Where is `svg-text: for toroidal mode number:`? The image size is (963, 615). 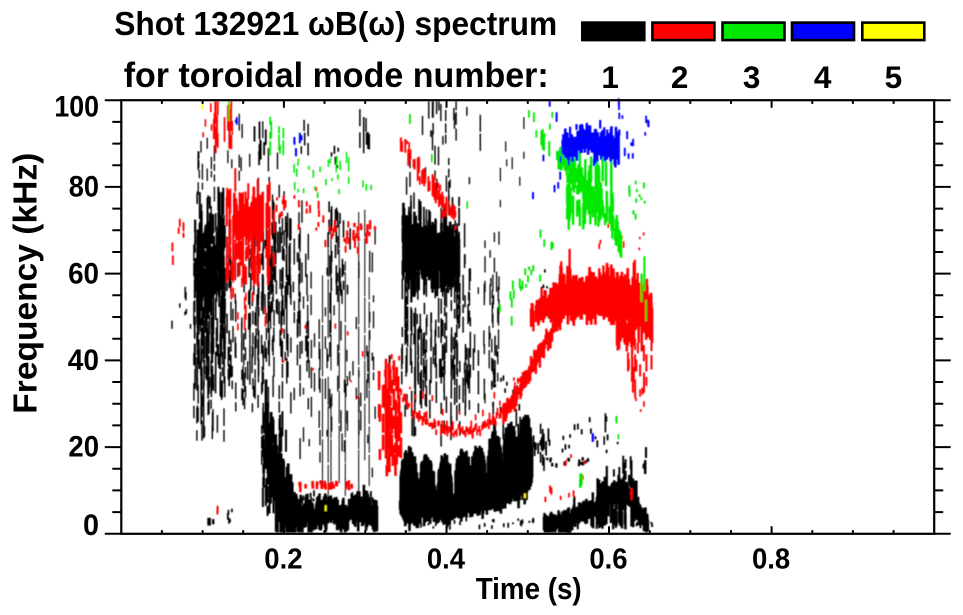
svg-text: for toroidal mode number: is located at coordinates (336, 75).